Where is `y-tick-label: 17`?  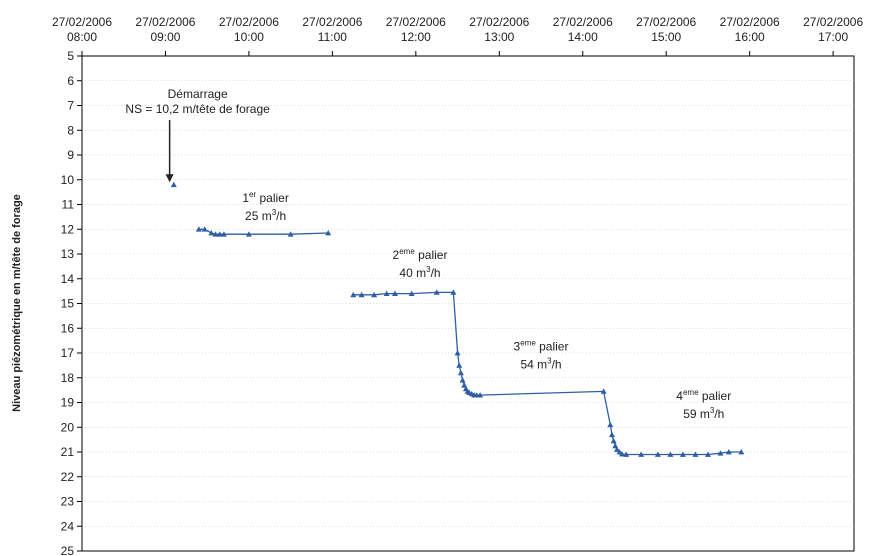 y-tick-label: 17 is located at coordinates (68, 353).